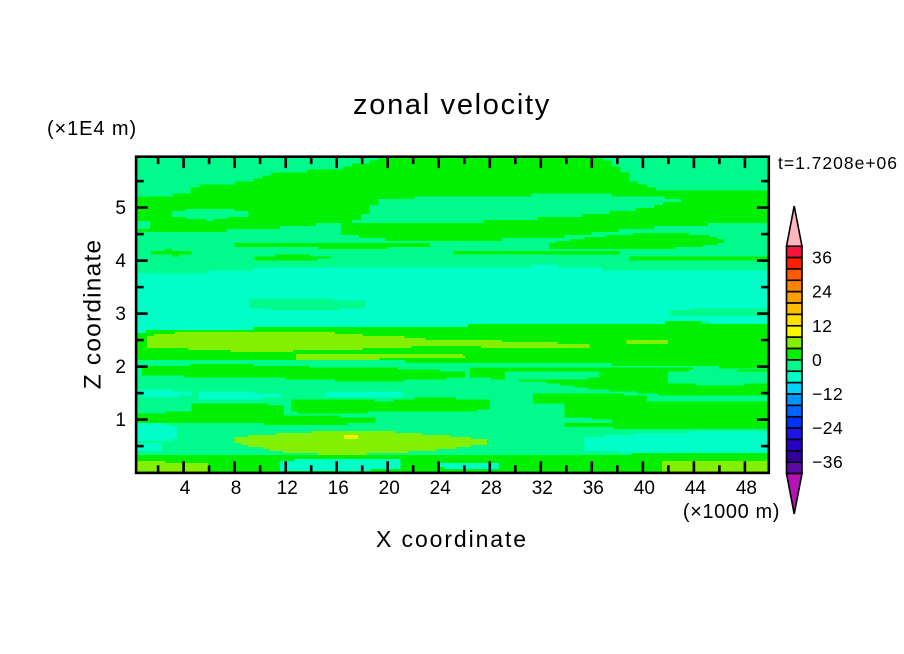  What do you see at coordinates (746, 488) in the screenshot?
I see `svg-text: 48` at bounding box center [746, 488].